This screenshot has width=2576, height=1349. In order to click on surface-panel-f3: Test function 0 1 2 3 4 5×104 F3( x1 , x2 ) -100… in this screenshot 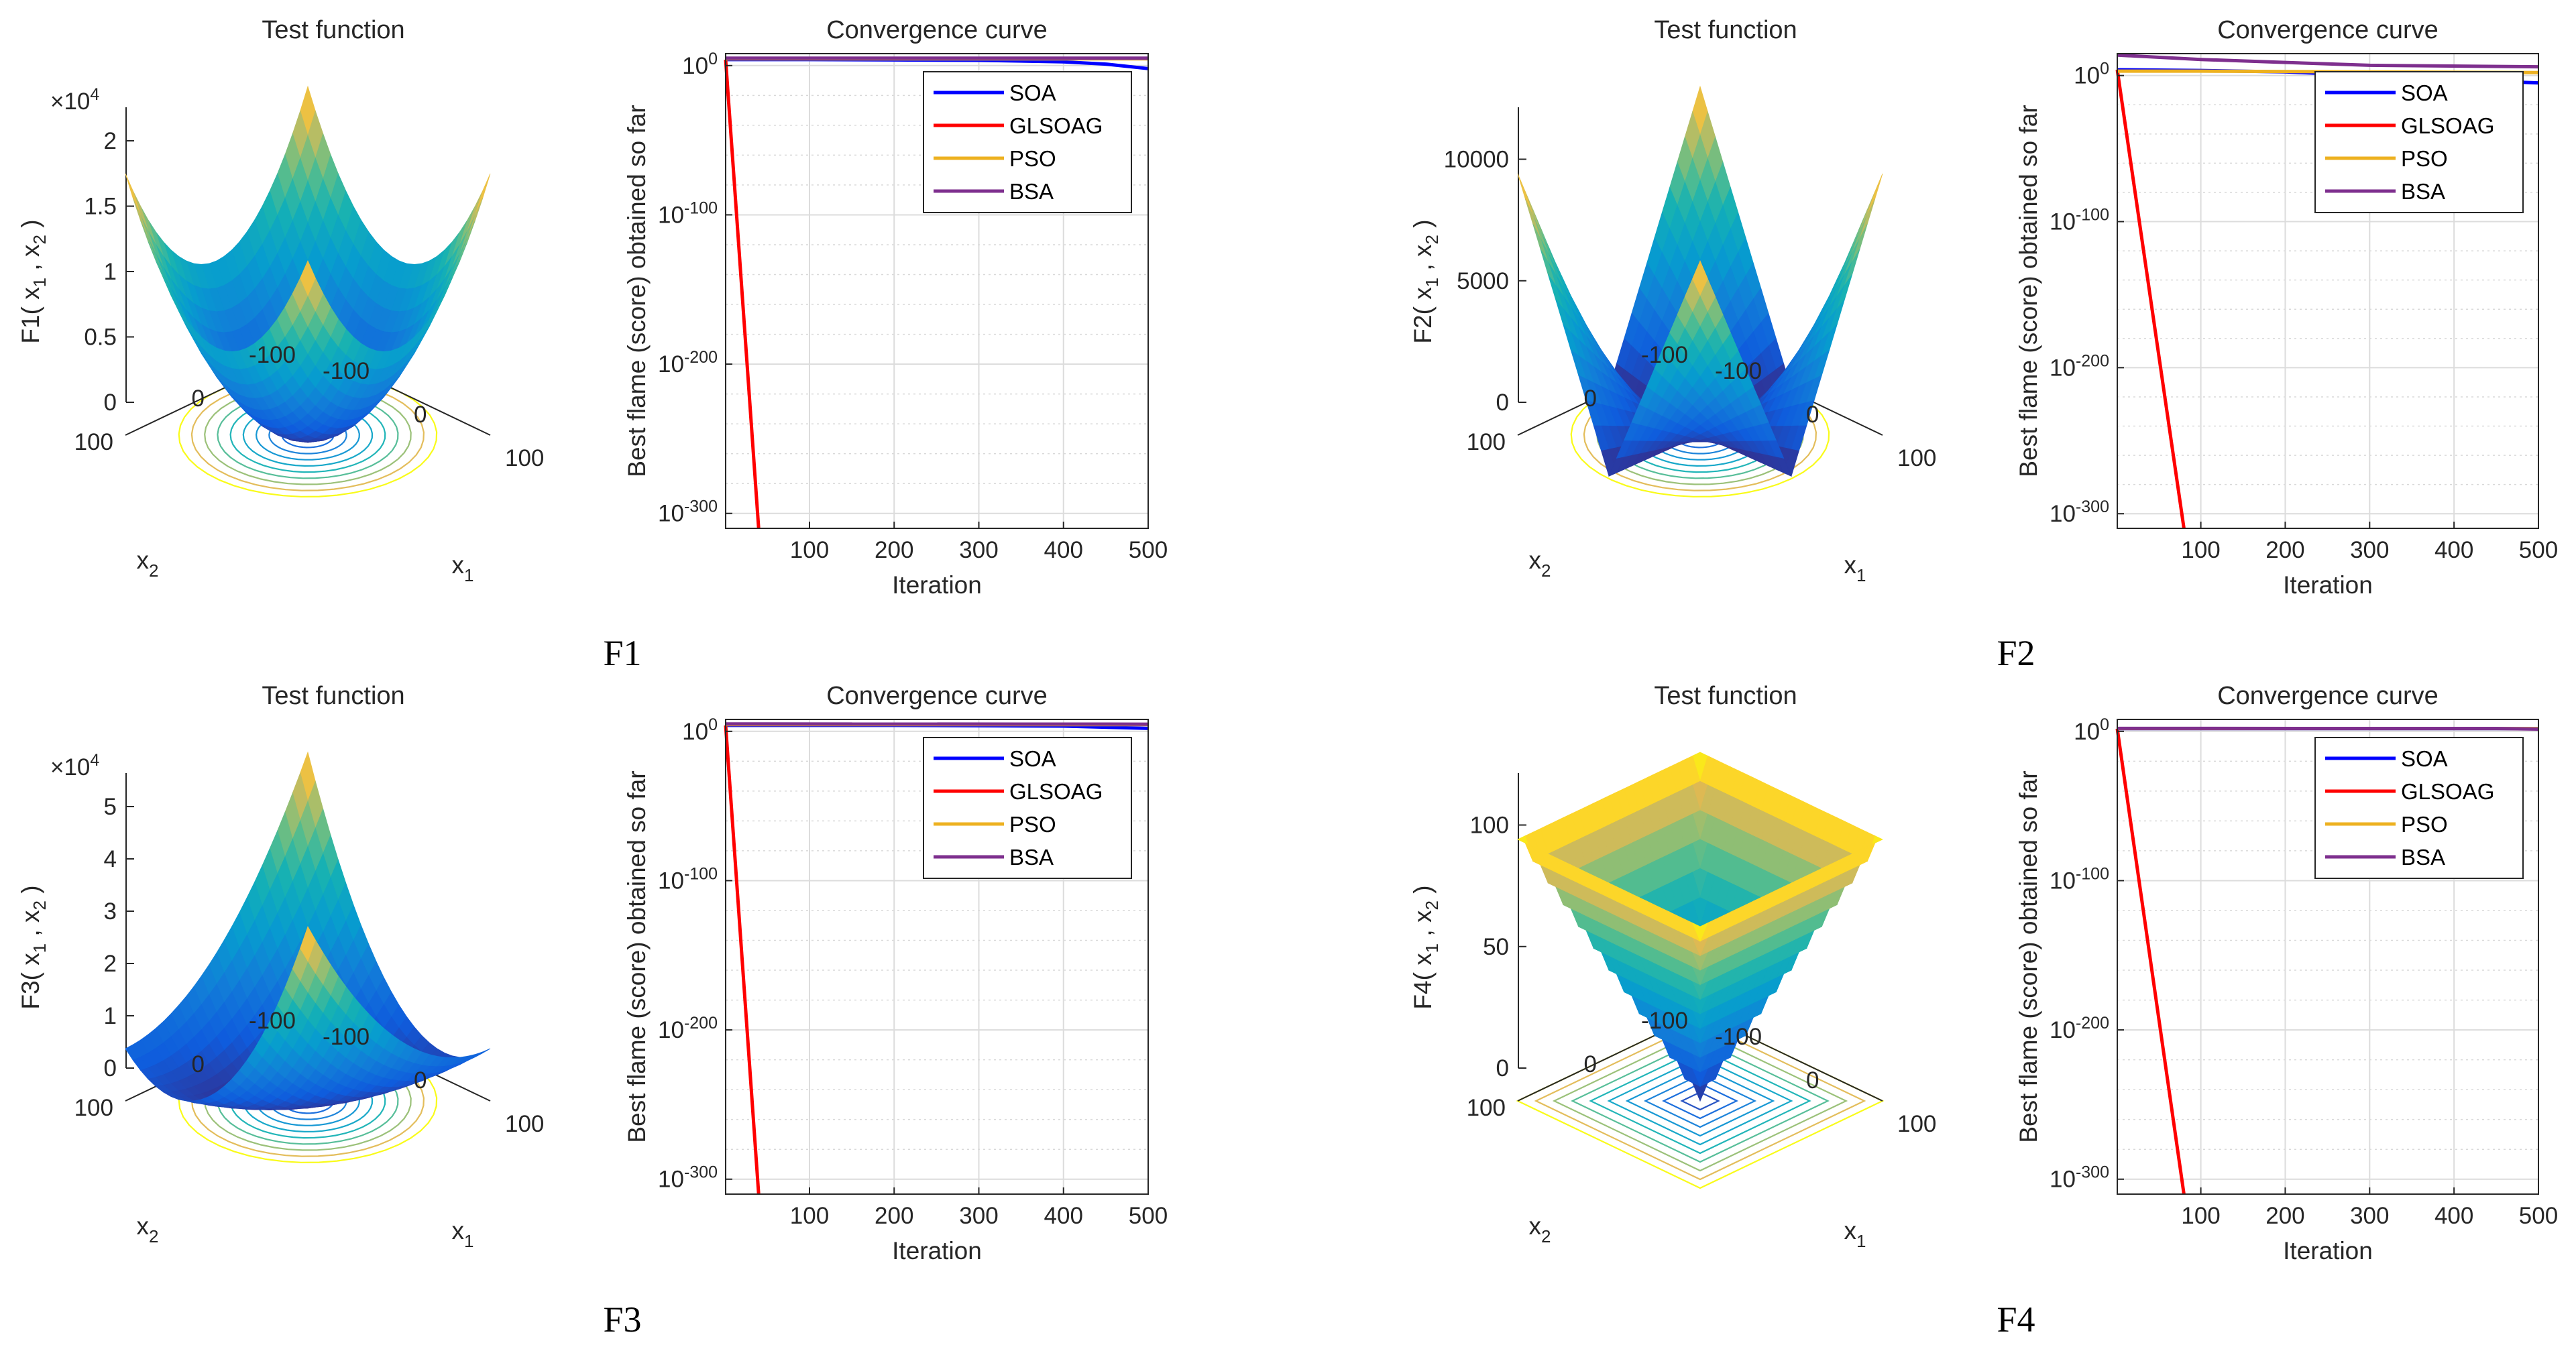, I will do `click(280, 966)`.